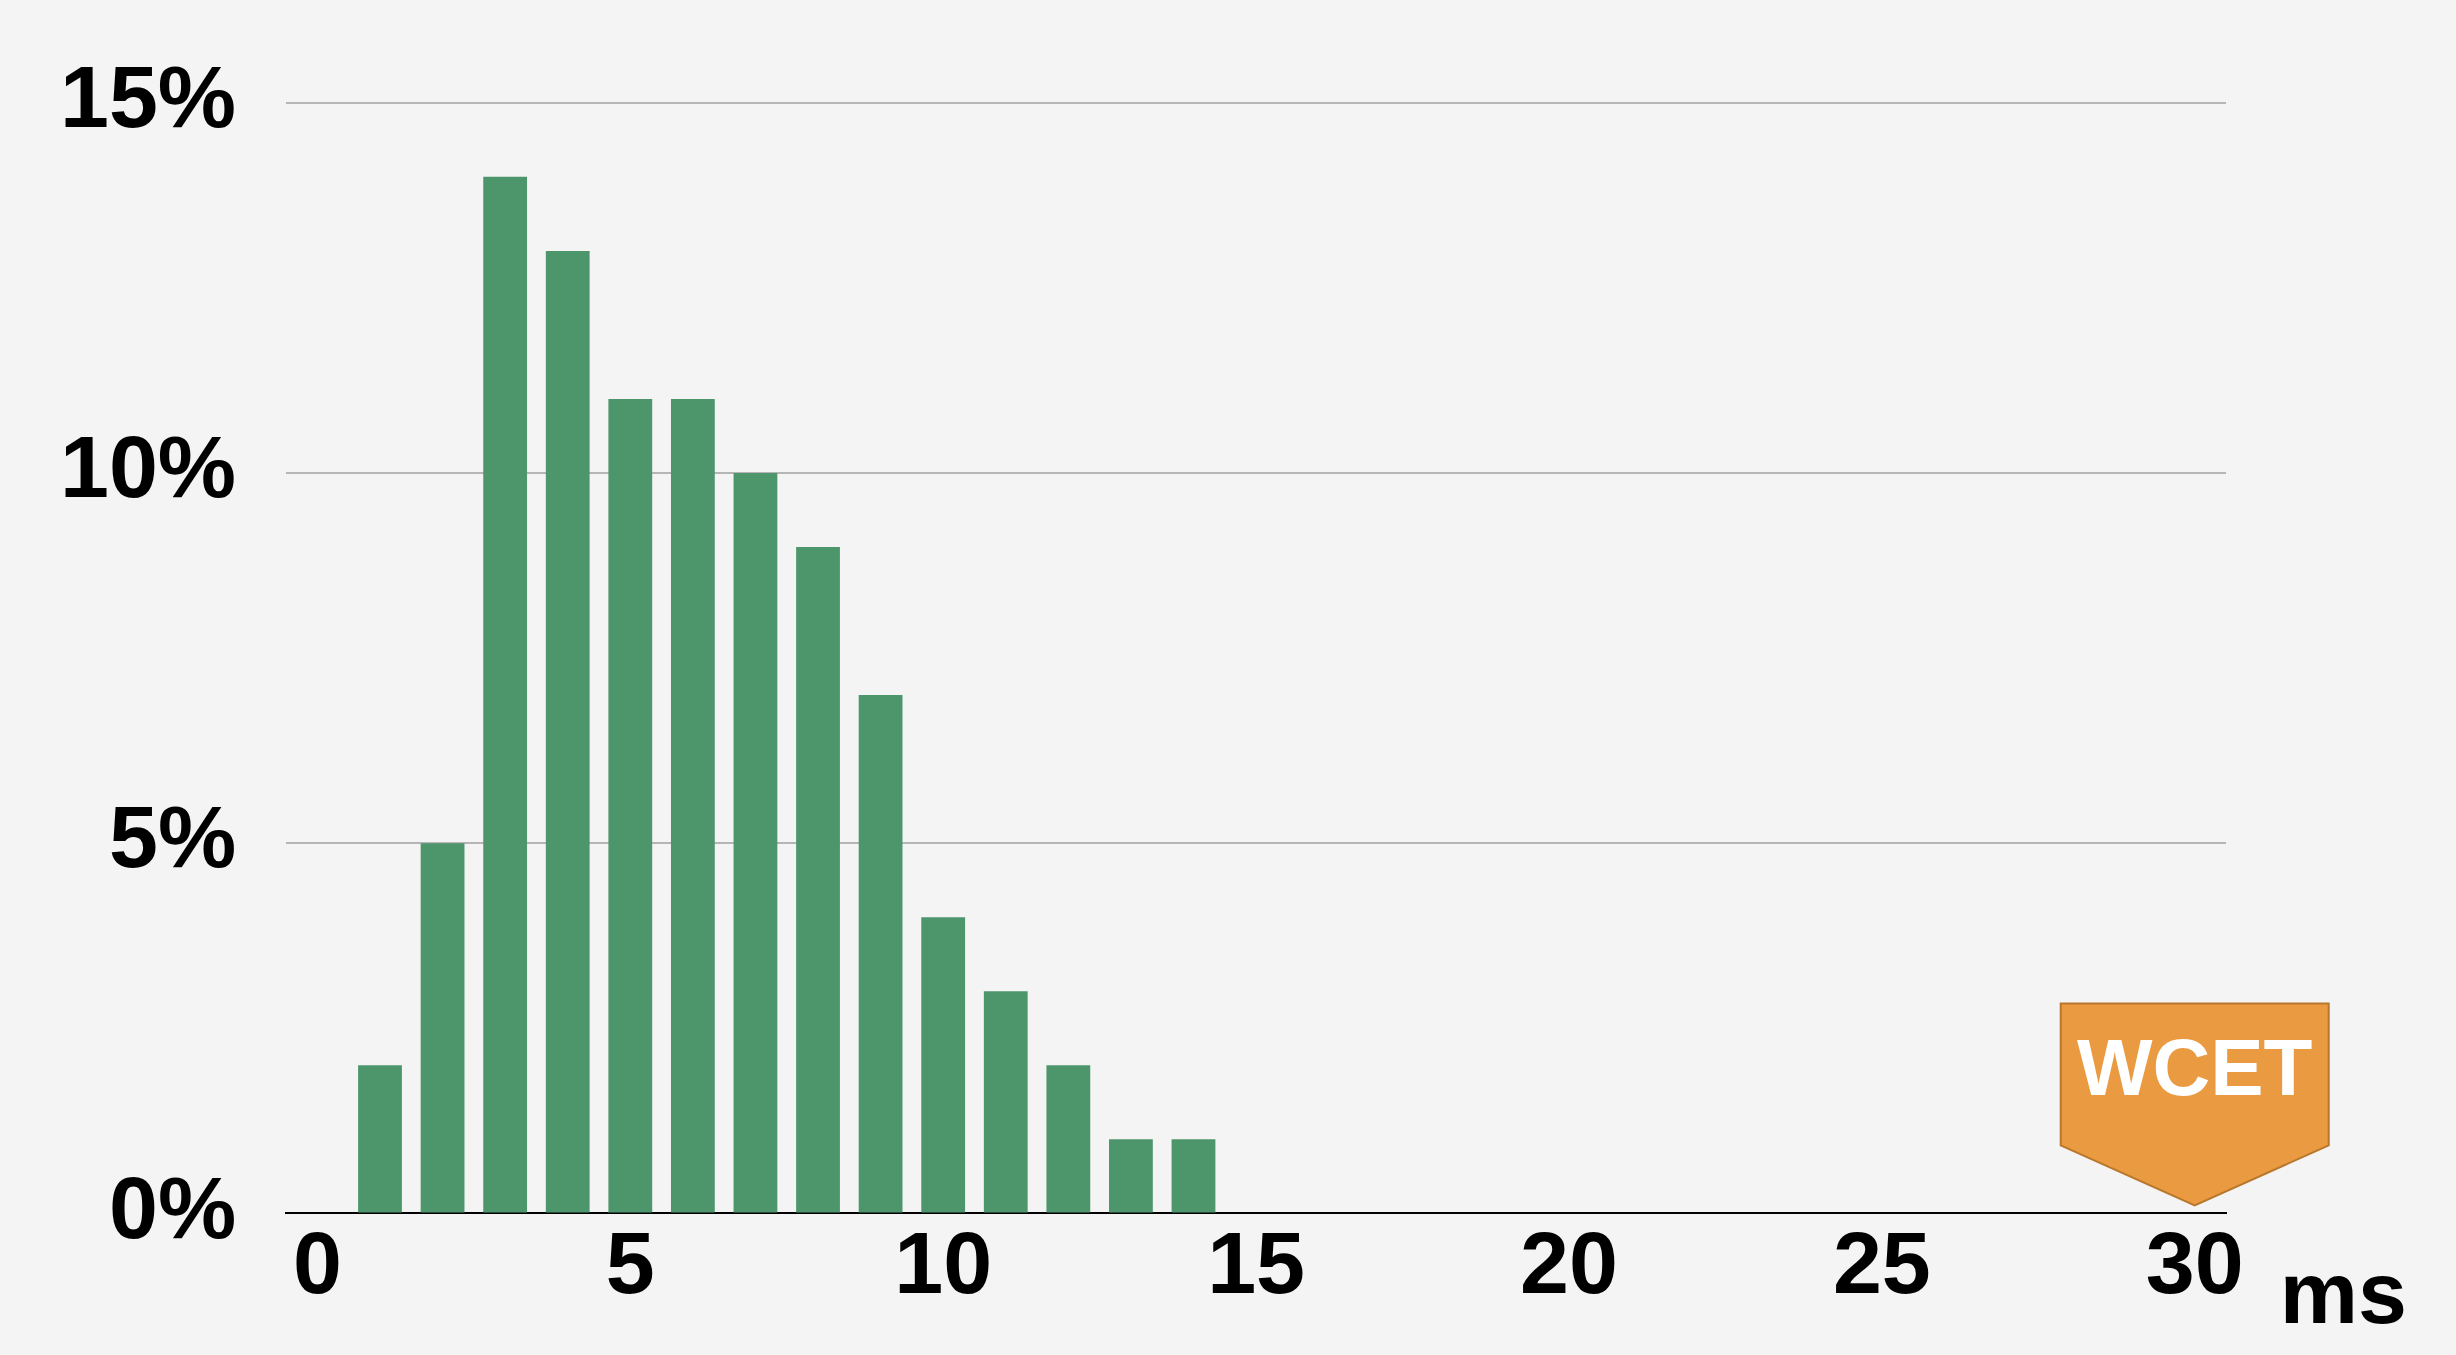  What do you see at coordinates (148, 467) in the screenshot?
I see `y-tick-label: 10%` at bounding box center [148, 467].